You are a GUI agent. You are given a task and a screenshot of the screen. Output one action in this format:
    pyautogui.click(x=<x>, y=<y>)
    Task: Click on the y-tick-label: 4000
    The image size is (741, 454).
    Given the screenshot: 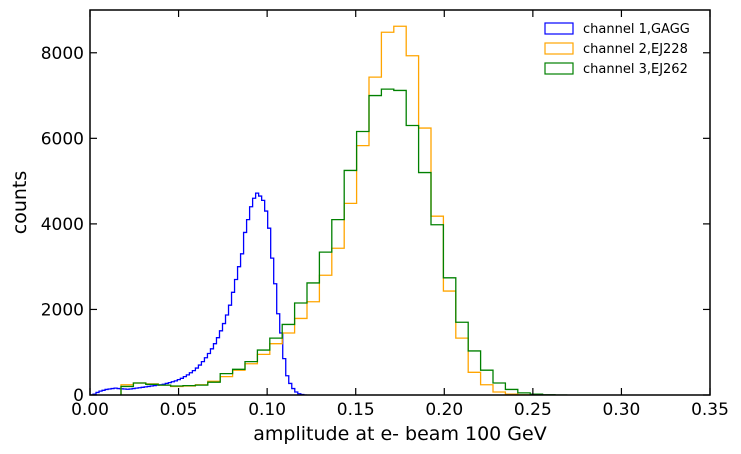 What is the action you would take?
    pyautogui.click(x=62, y=225)
    